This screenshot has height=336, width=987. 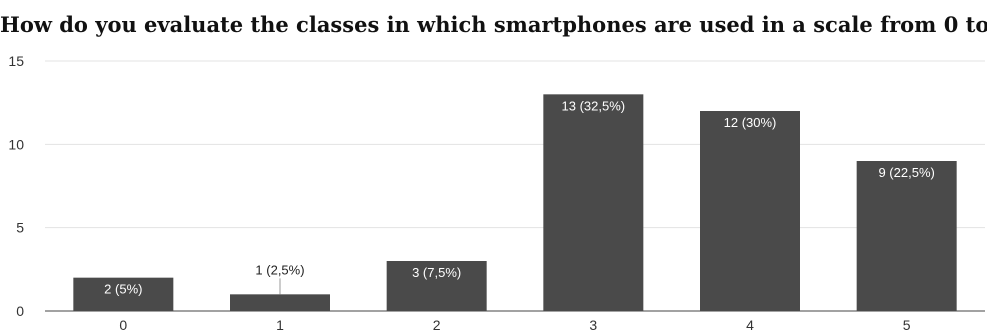 What do you see at coordinates (907, 325) in the screenshot?
I see `x-tick-label: 5` at bounding box center [907, 325].